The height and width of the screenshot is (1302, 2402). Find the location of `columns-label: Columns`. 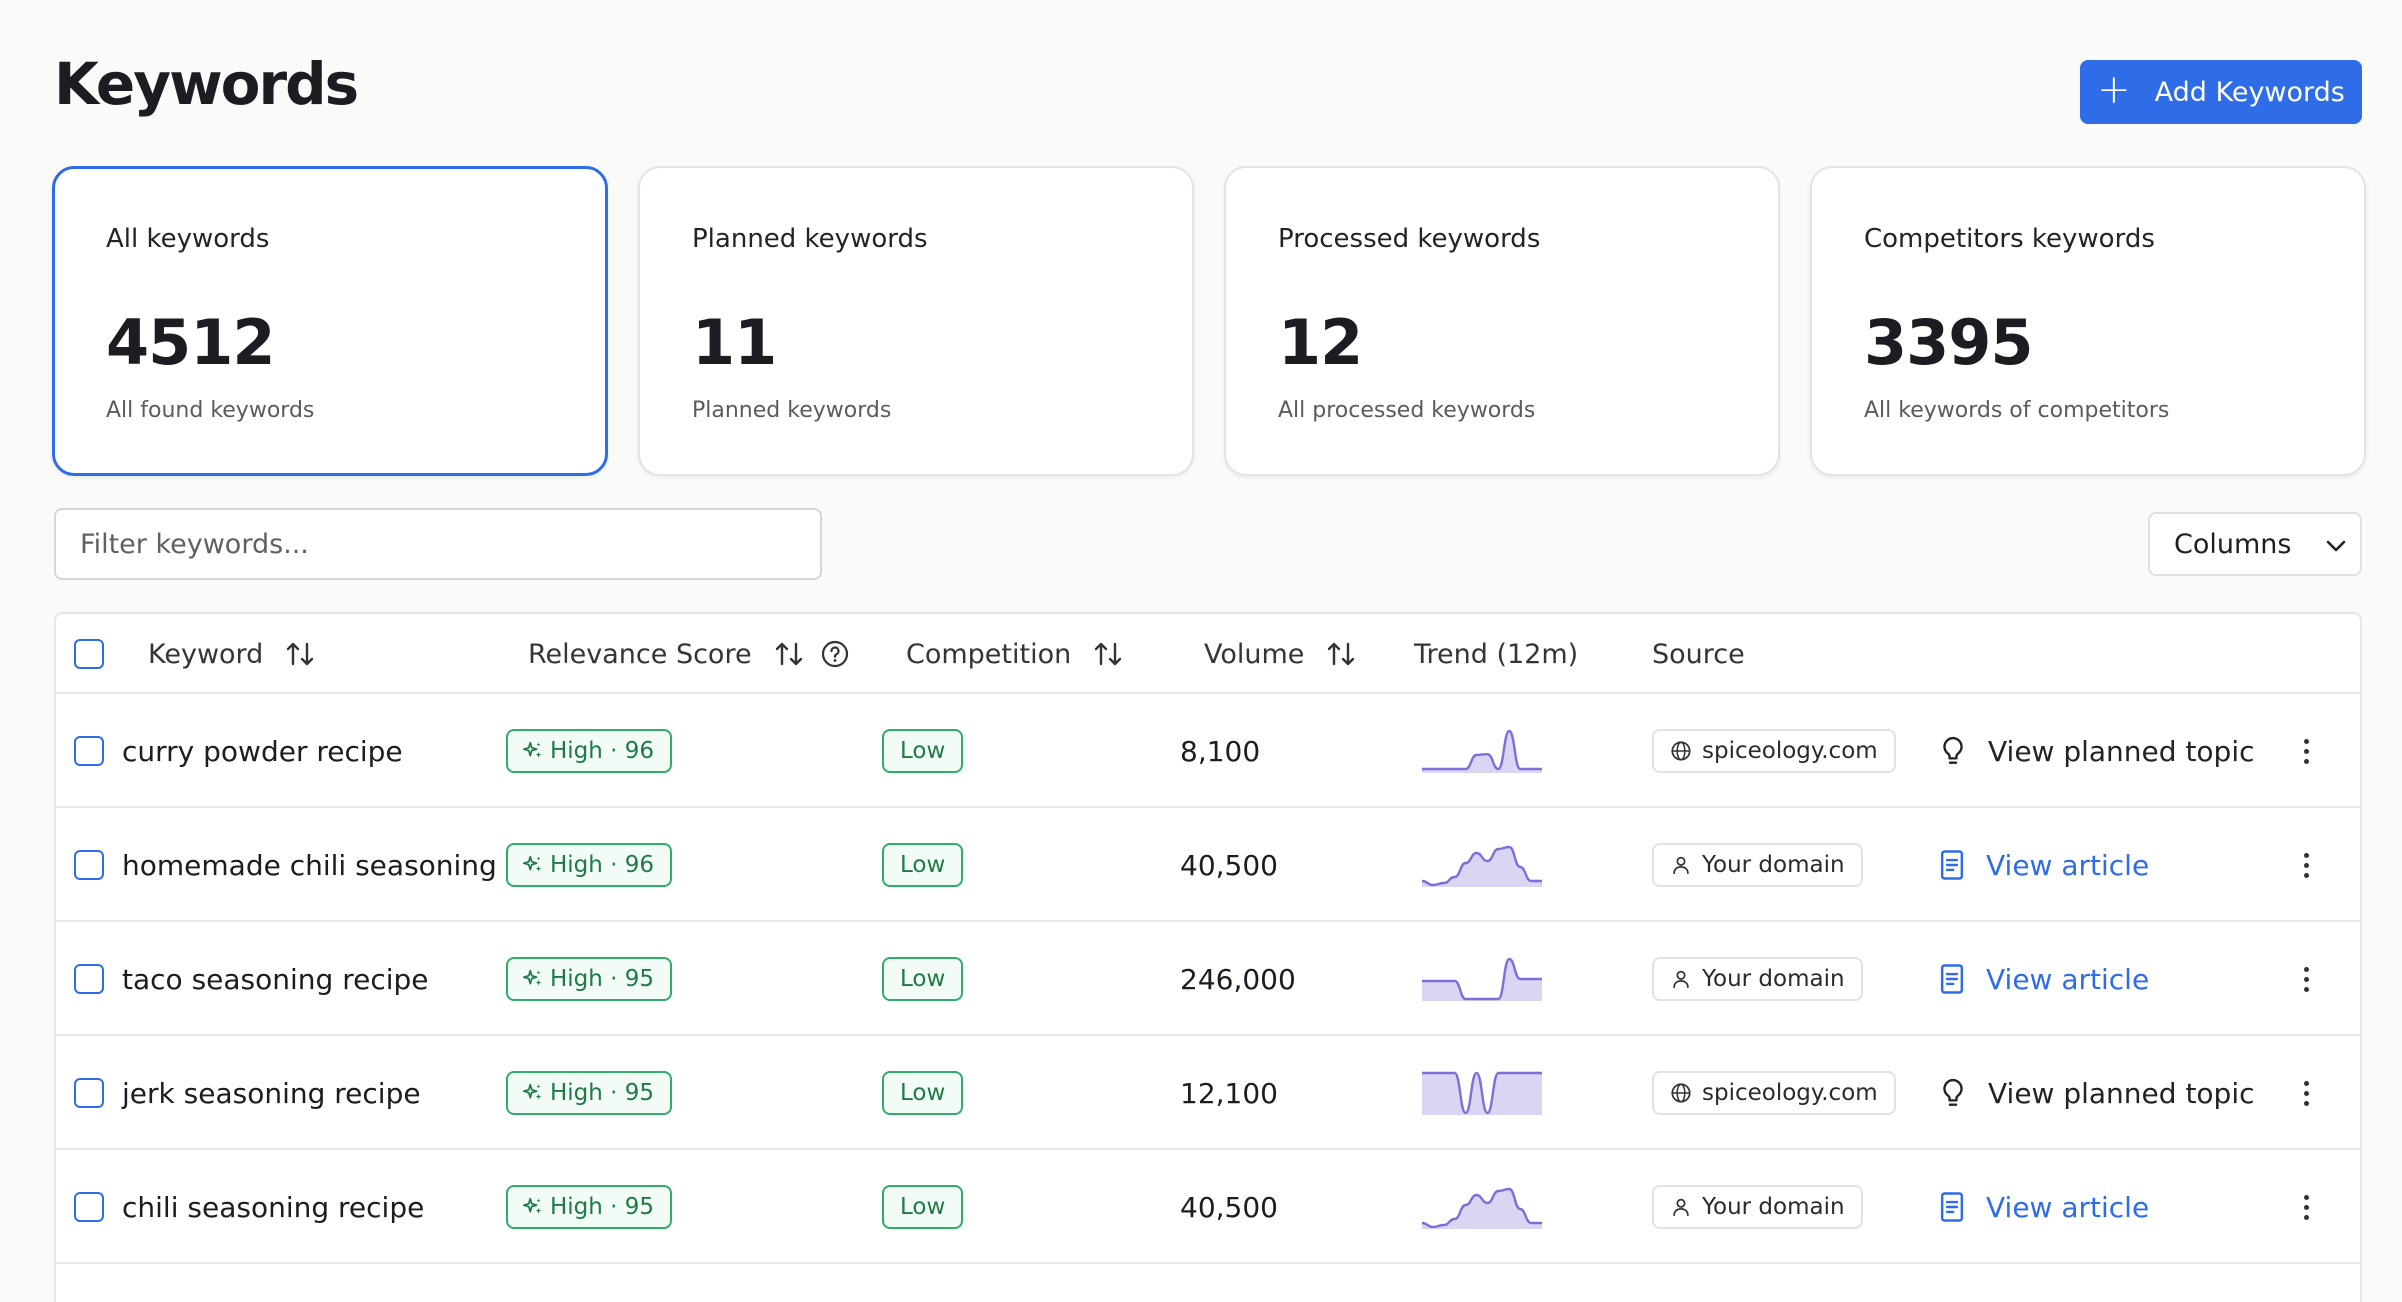

columns-label: Columns is located at coordinates (2233, 544).